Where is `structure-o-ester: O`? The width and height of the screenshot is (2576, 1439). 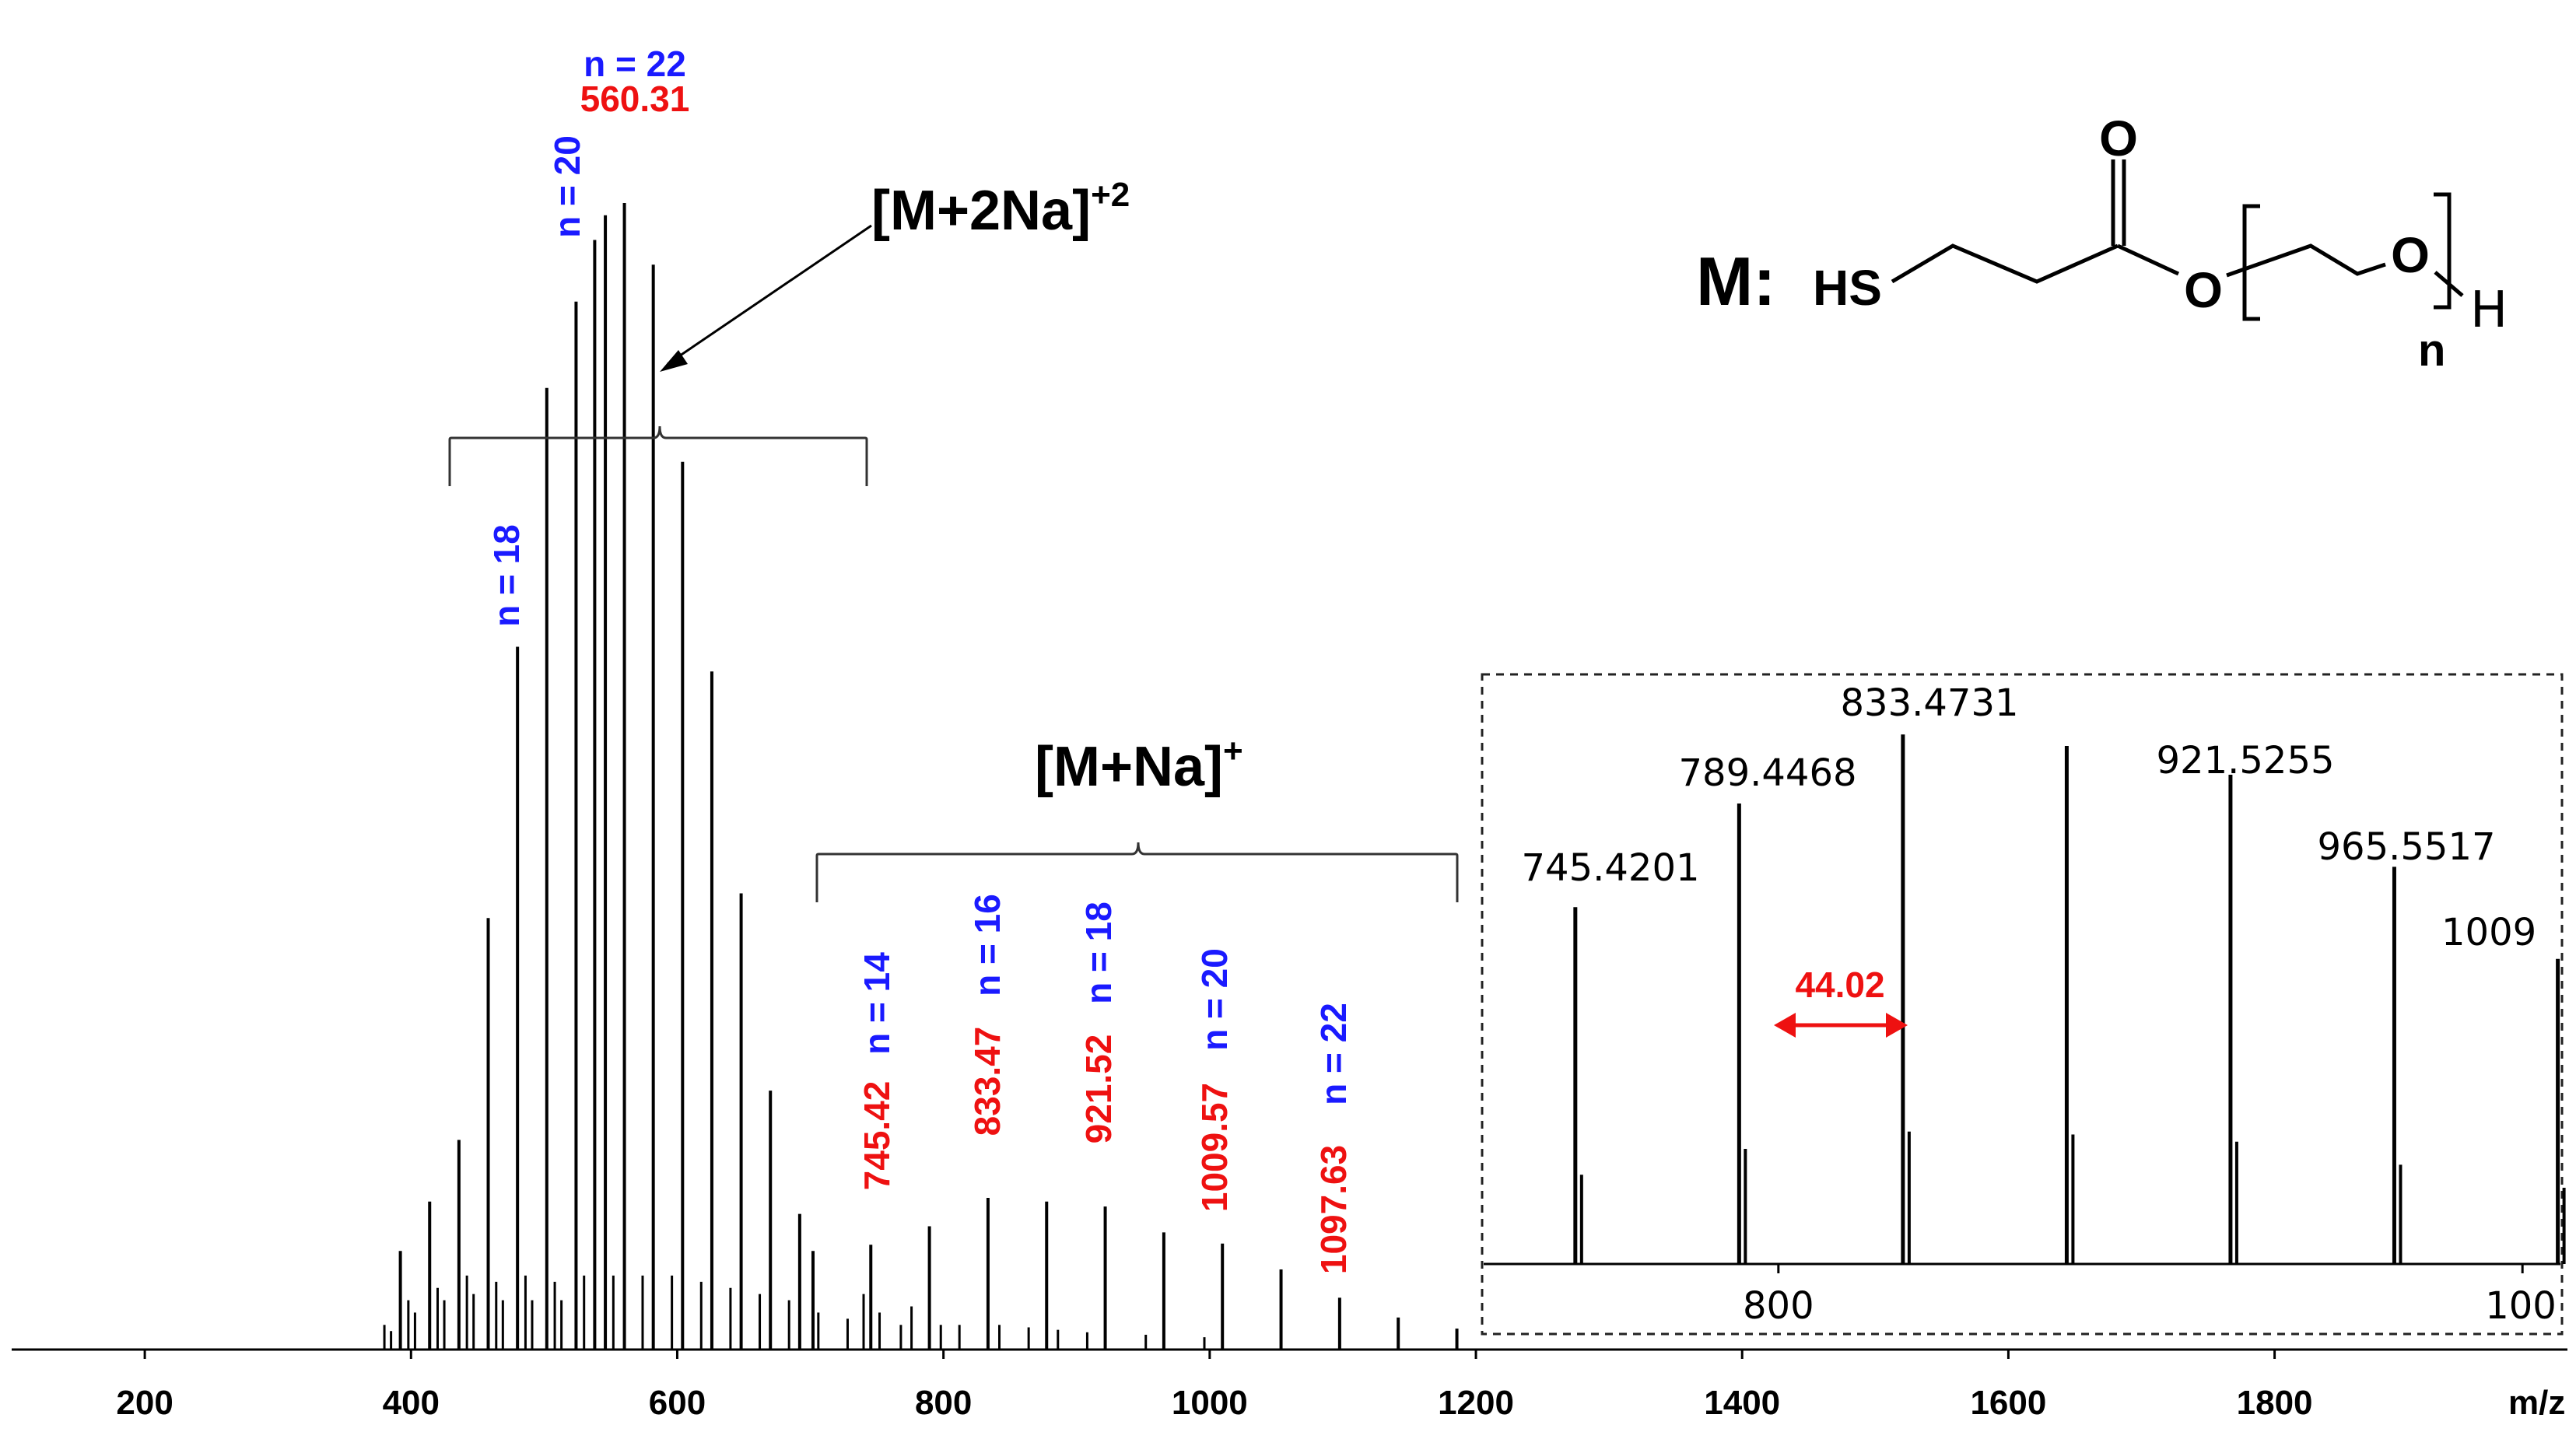 structure-o-ester: O is located at coordinates (2203, 290).